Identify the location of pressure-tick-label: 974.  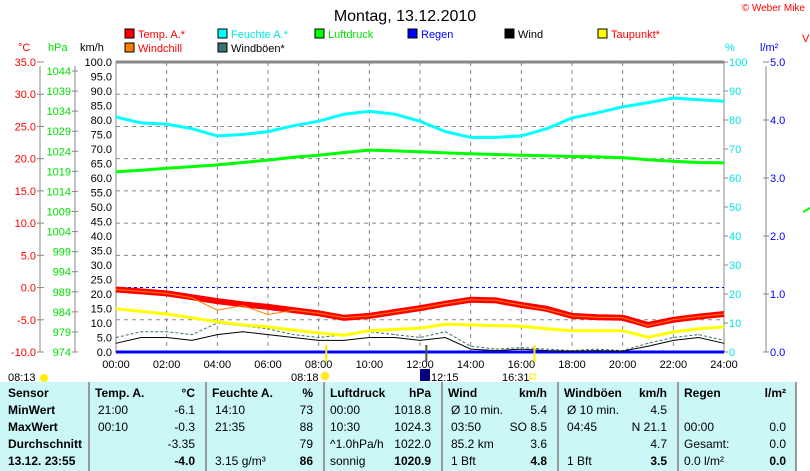
(62, 353).